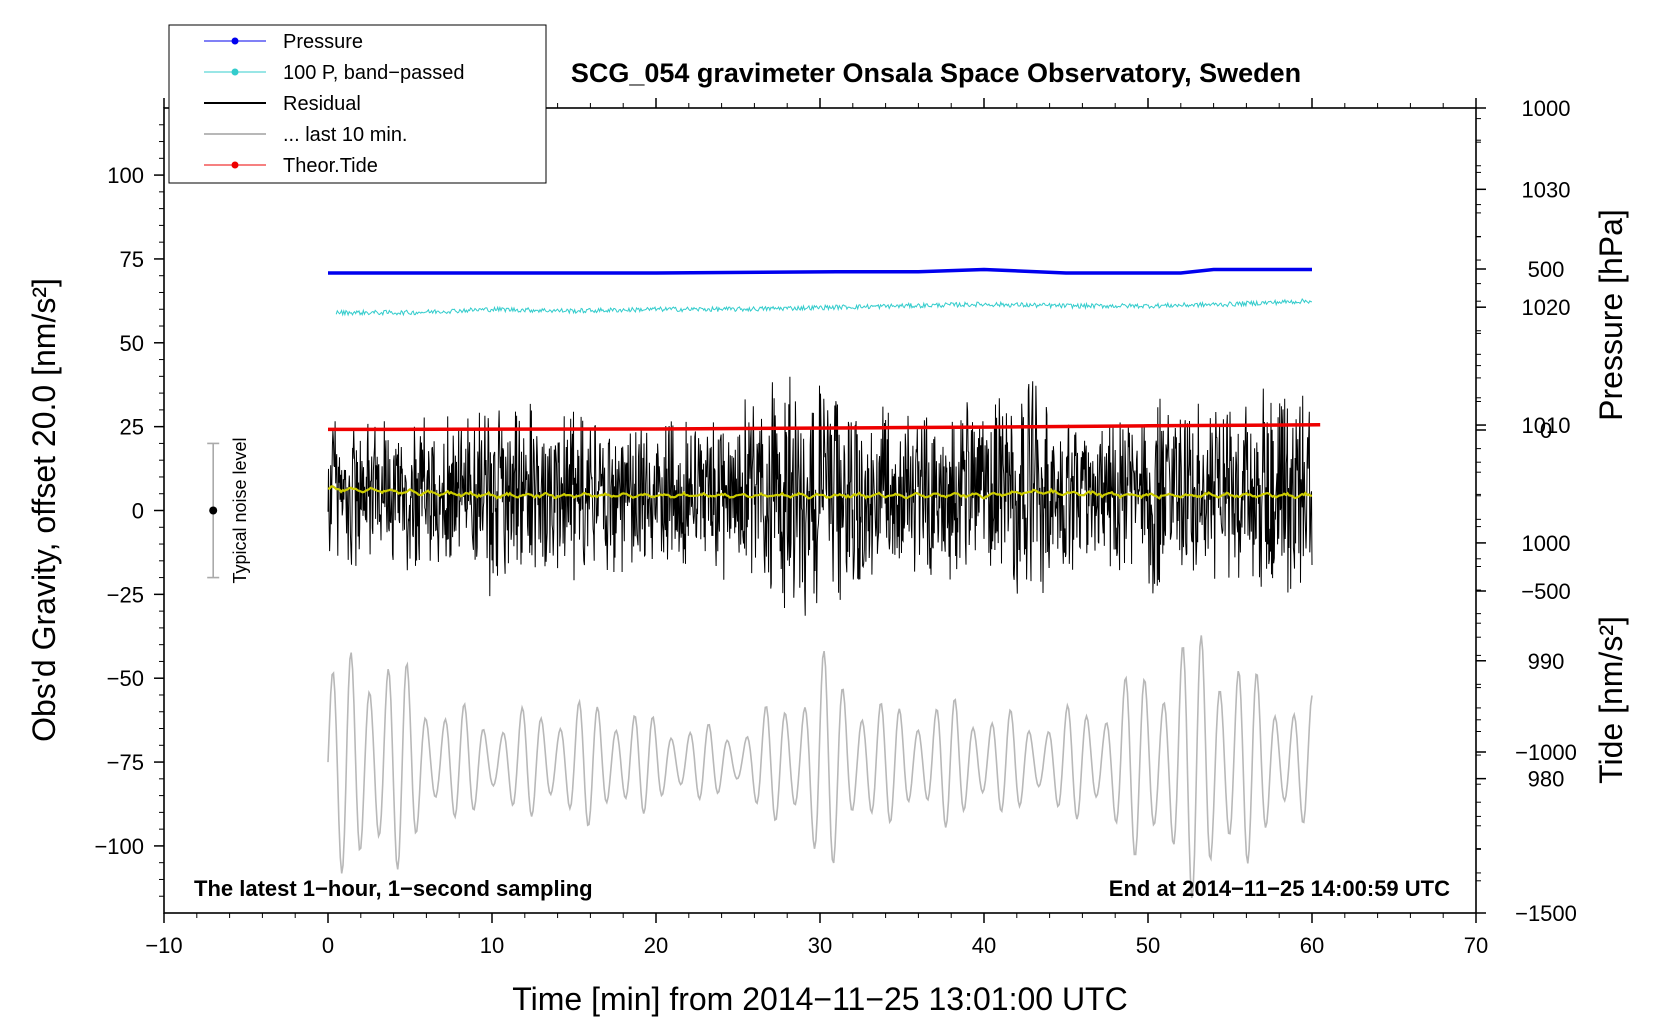 Image resolution: width=1660 pixels, height=1020 pixels. Describe the element at coordinates (125, 175) in the screenshot. I see `y-tick-label: 100` at that location.